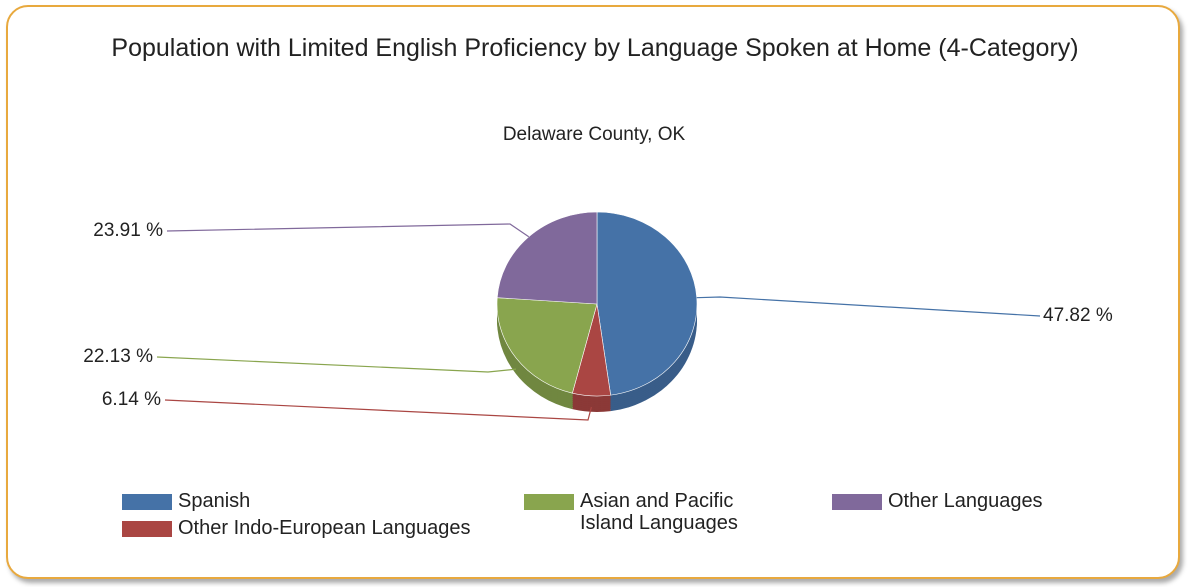 The width and height of the screenshot is (1188, 587). I want to click on data-label: 22.13 %, so click(118, 356).